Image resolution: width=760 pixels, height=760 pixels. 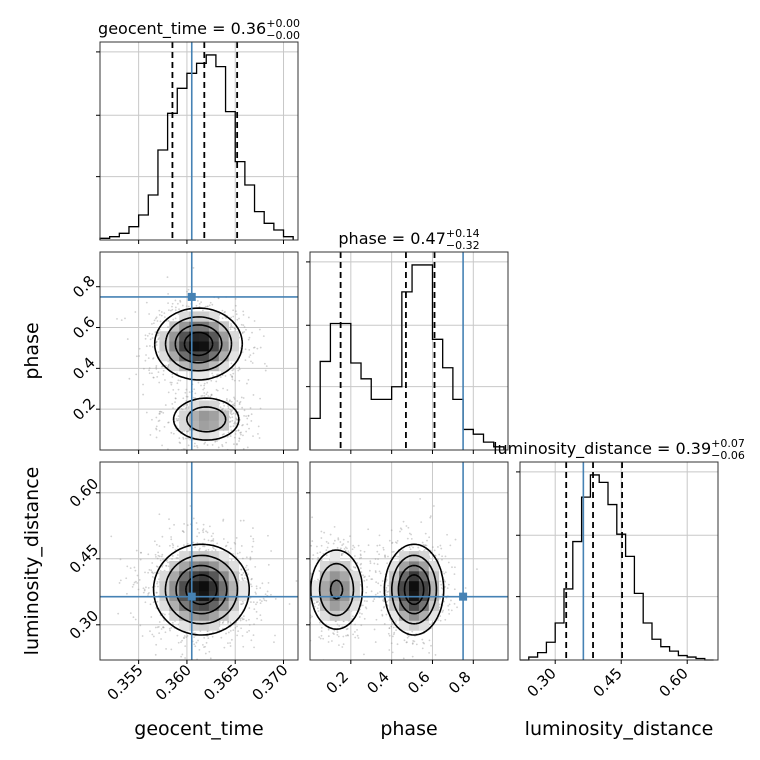 I want to click on histogram-geocent_time, so click(x=196, y=147).